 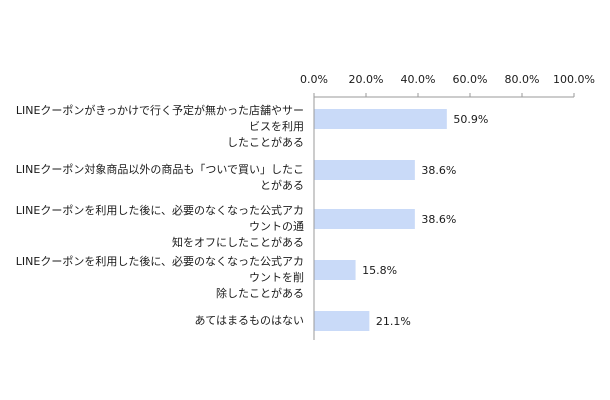 I want to click on x-tick-label: 0.0%, so click(x=314, y=79).